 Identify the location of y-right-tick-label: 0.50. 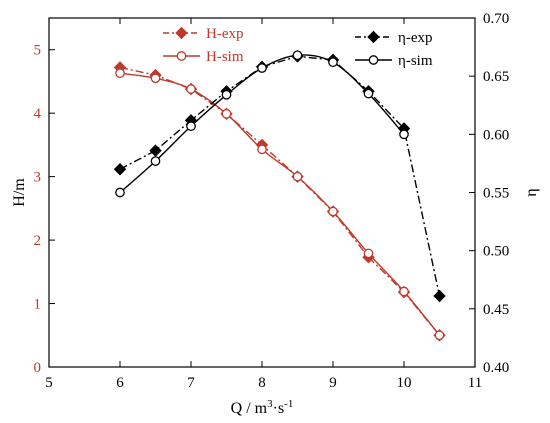
(496, 252).